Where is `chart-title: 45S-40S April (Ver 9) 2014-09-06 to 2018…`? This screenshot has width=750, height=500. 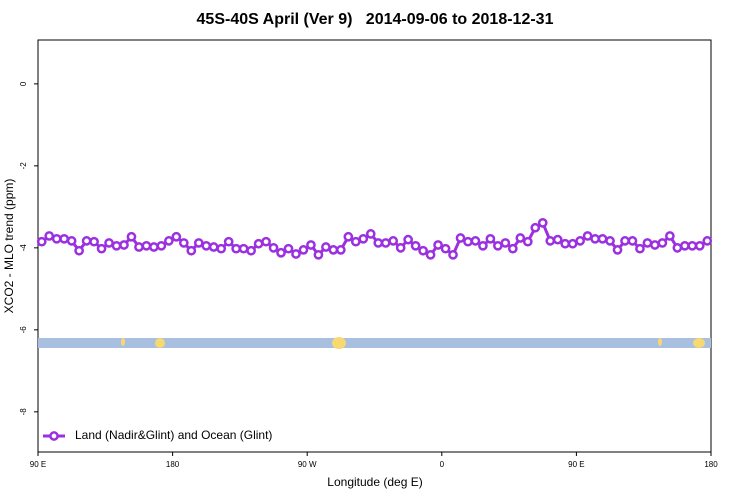
chart-title: 45S-40S April (Ver 9) 2014-09-06 to 2018… is located at coordinates (375, 19).